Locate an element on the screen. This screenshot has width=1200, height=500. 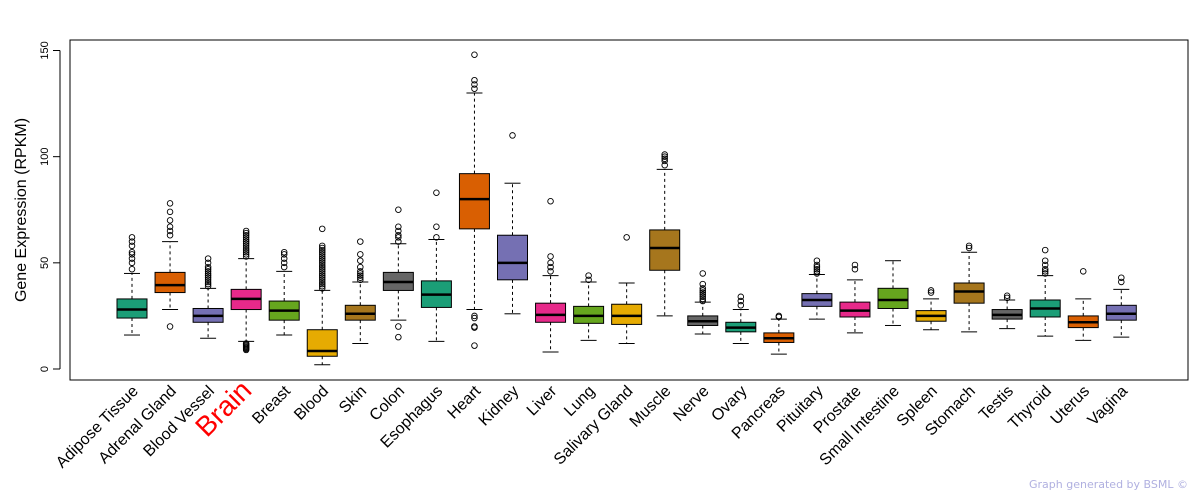
box-heart is located at coordinates (474, 200).